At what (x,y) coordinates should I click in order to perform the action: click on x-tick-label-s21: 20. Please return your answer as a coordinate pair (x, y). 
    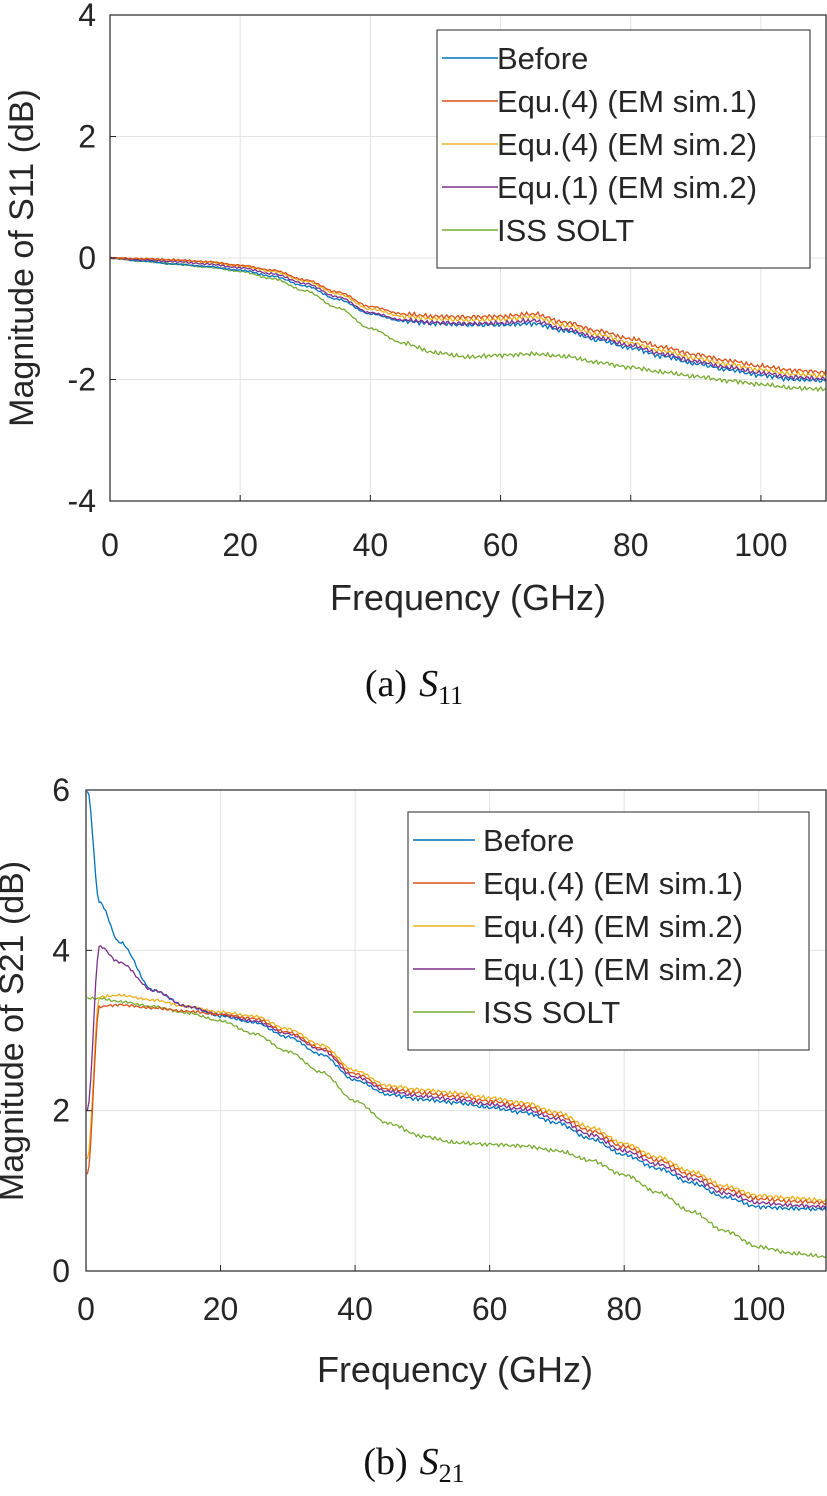
    Looking at the image, I should click on (221, 1309).